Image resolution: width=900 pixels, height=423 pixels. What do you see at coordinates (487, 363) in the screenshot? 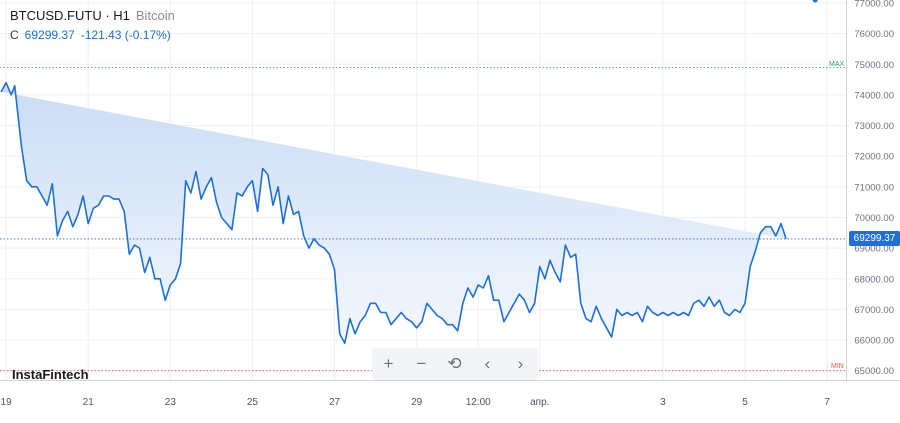
I see `scroll-left-button: ‹` at bounding box center [487, 363].